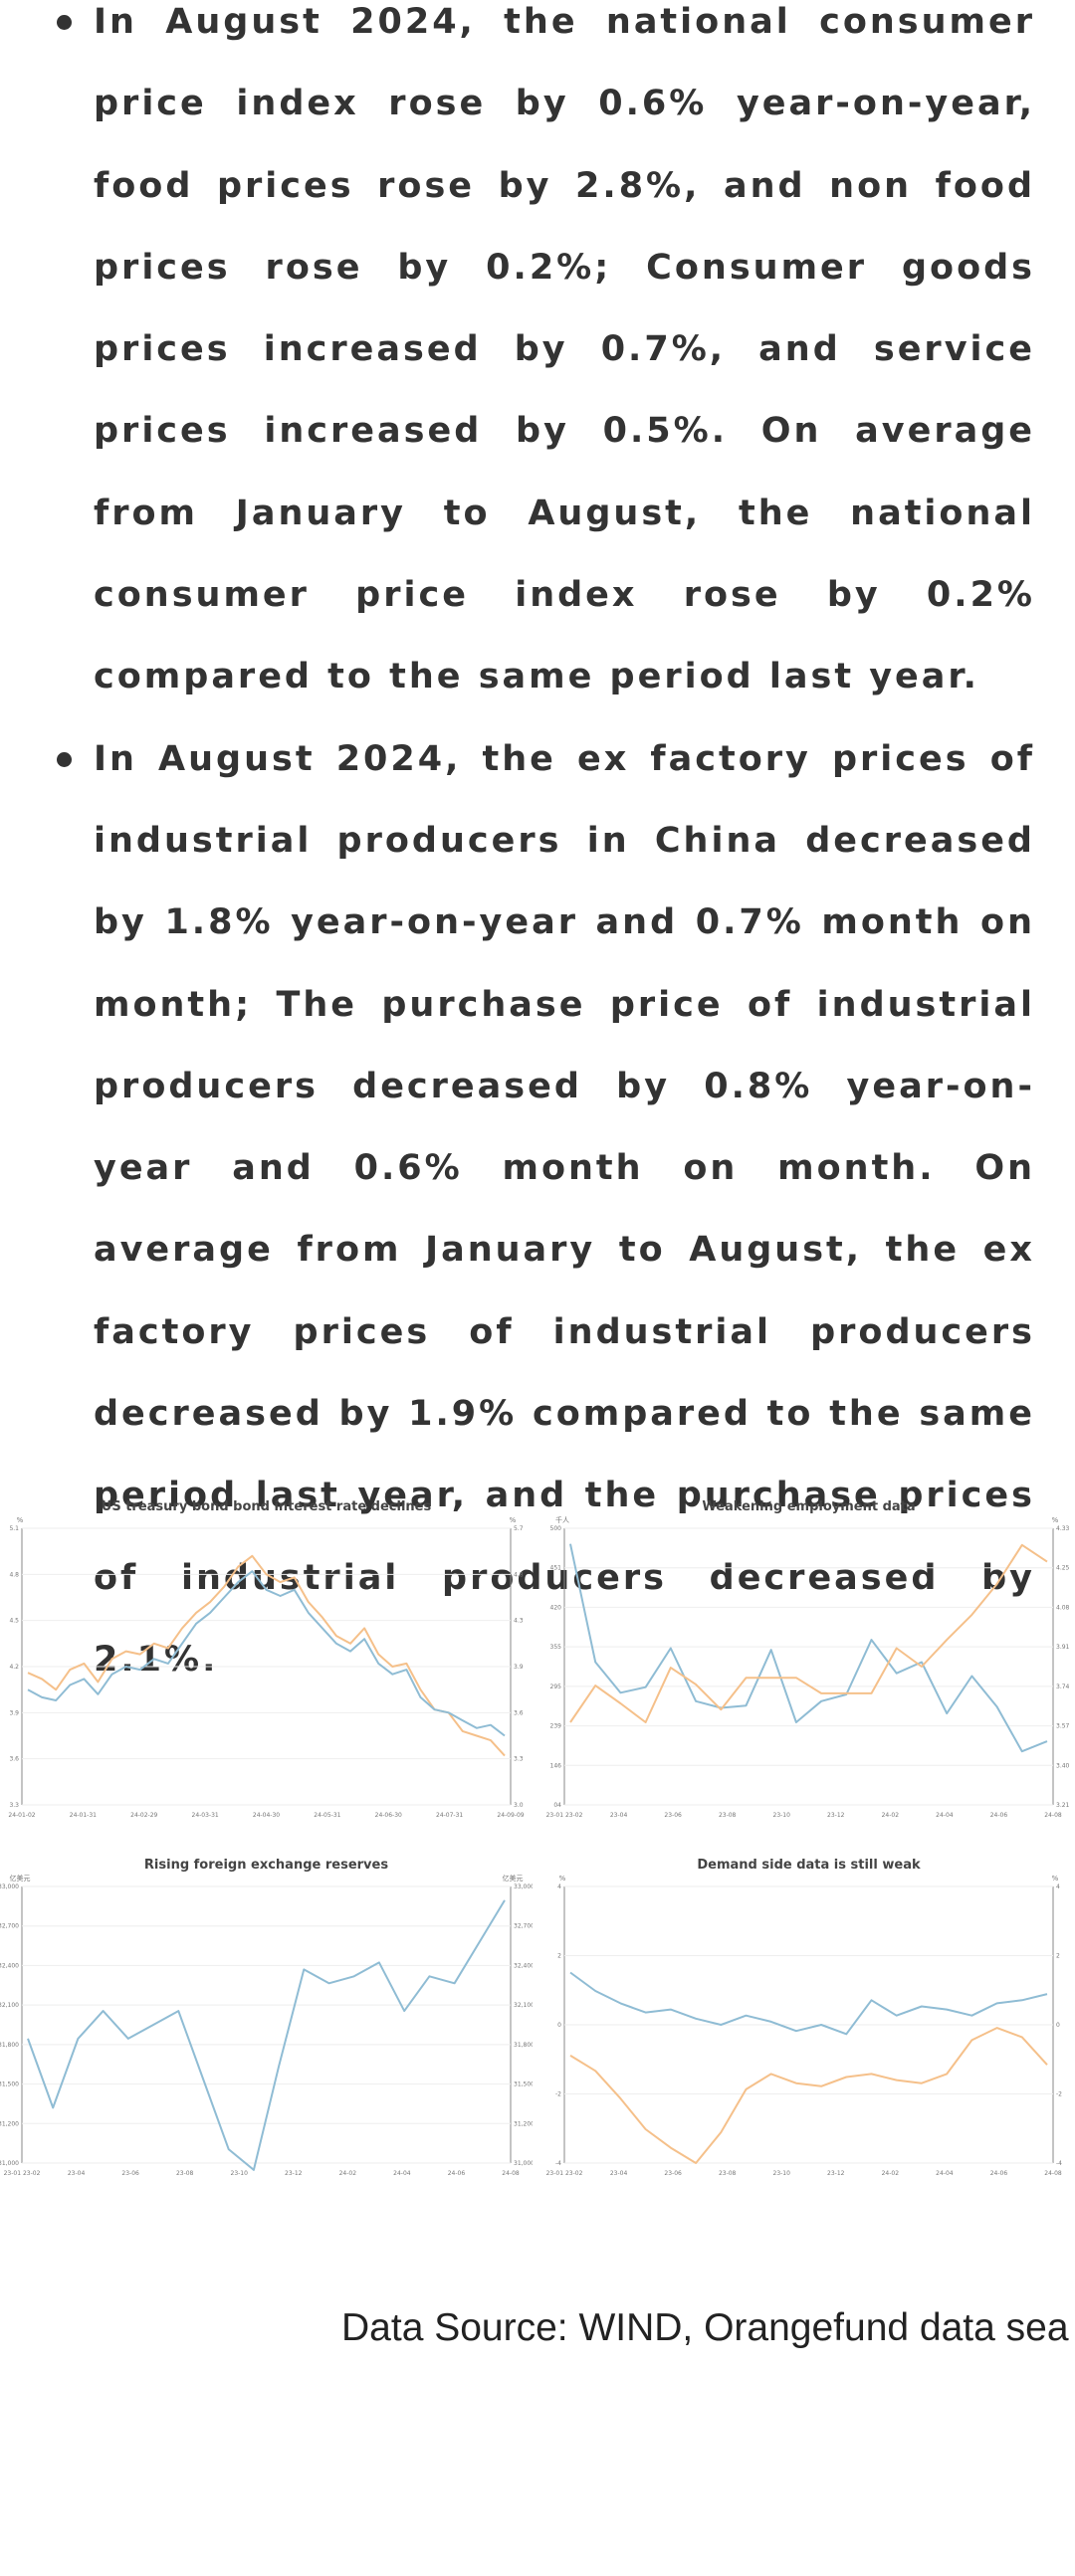 The image size is (1075, 2576). What do you see at coordinates (1059, 2163) in the screenshot?
I see `y2-tick-label: -4` at bounding box center [1059, 2163].